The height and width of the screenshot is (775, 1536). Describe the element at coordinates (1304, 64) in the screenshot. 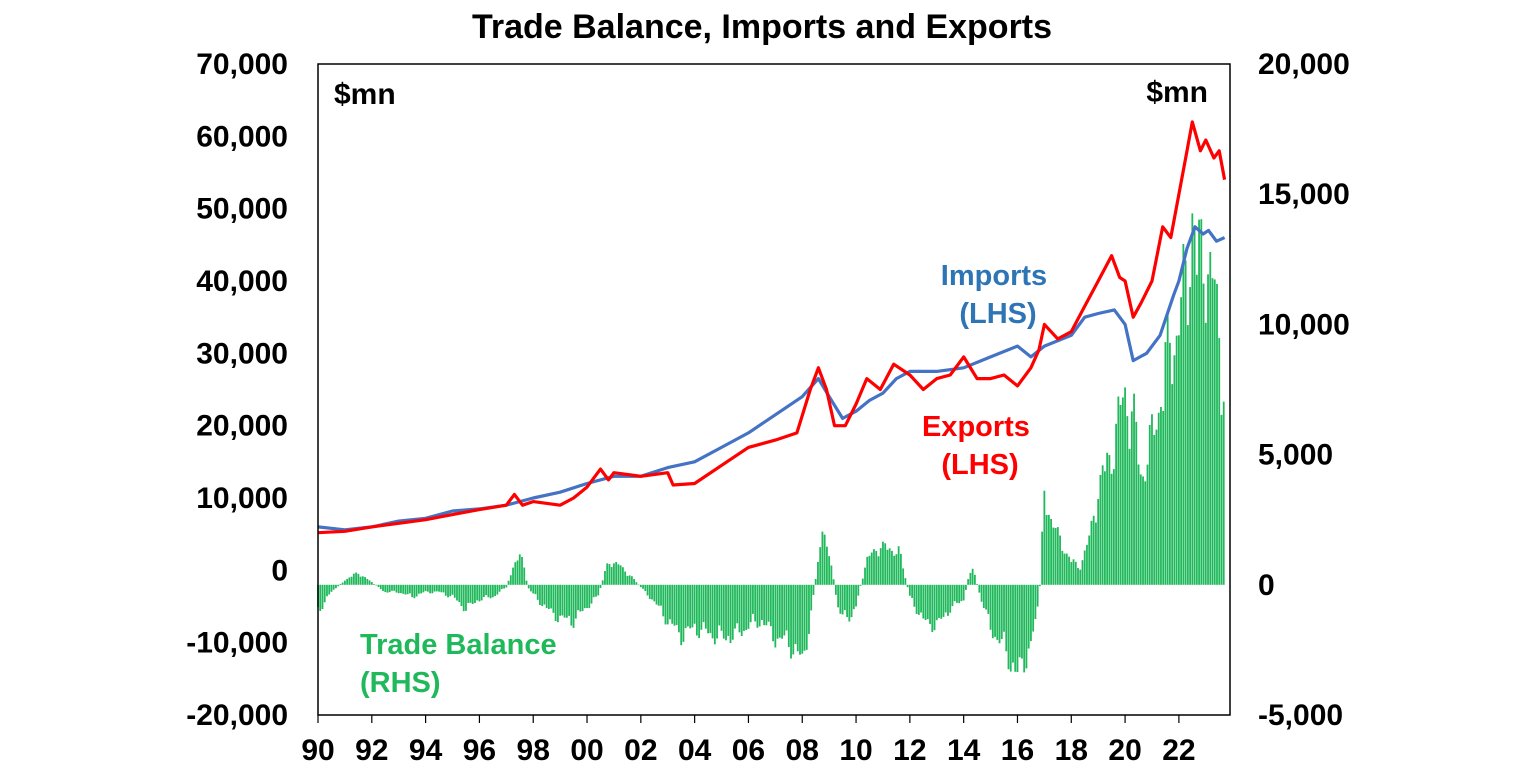

I see `right-tick-label: 20,000` at that location.